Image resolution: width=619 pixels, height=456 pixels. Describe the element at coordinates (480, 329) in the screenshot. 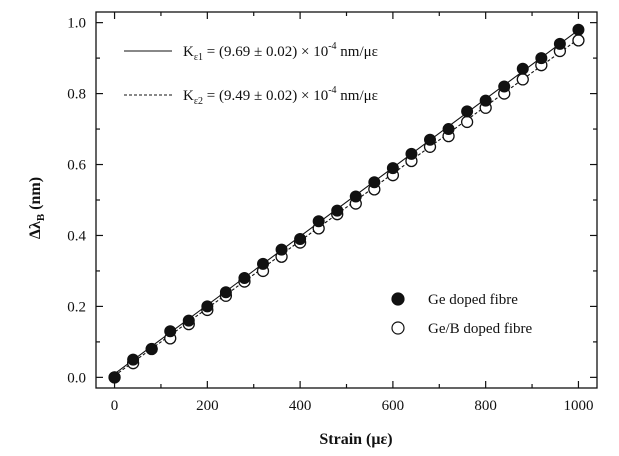

I see `legend-label-geb: Ge/B doped fibre` at that location.